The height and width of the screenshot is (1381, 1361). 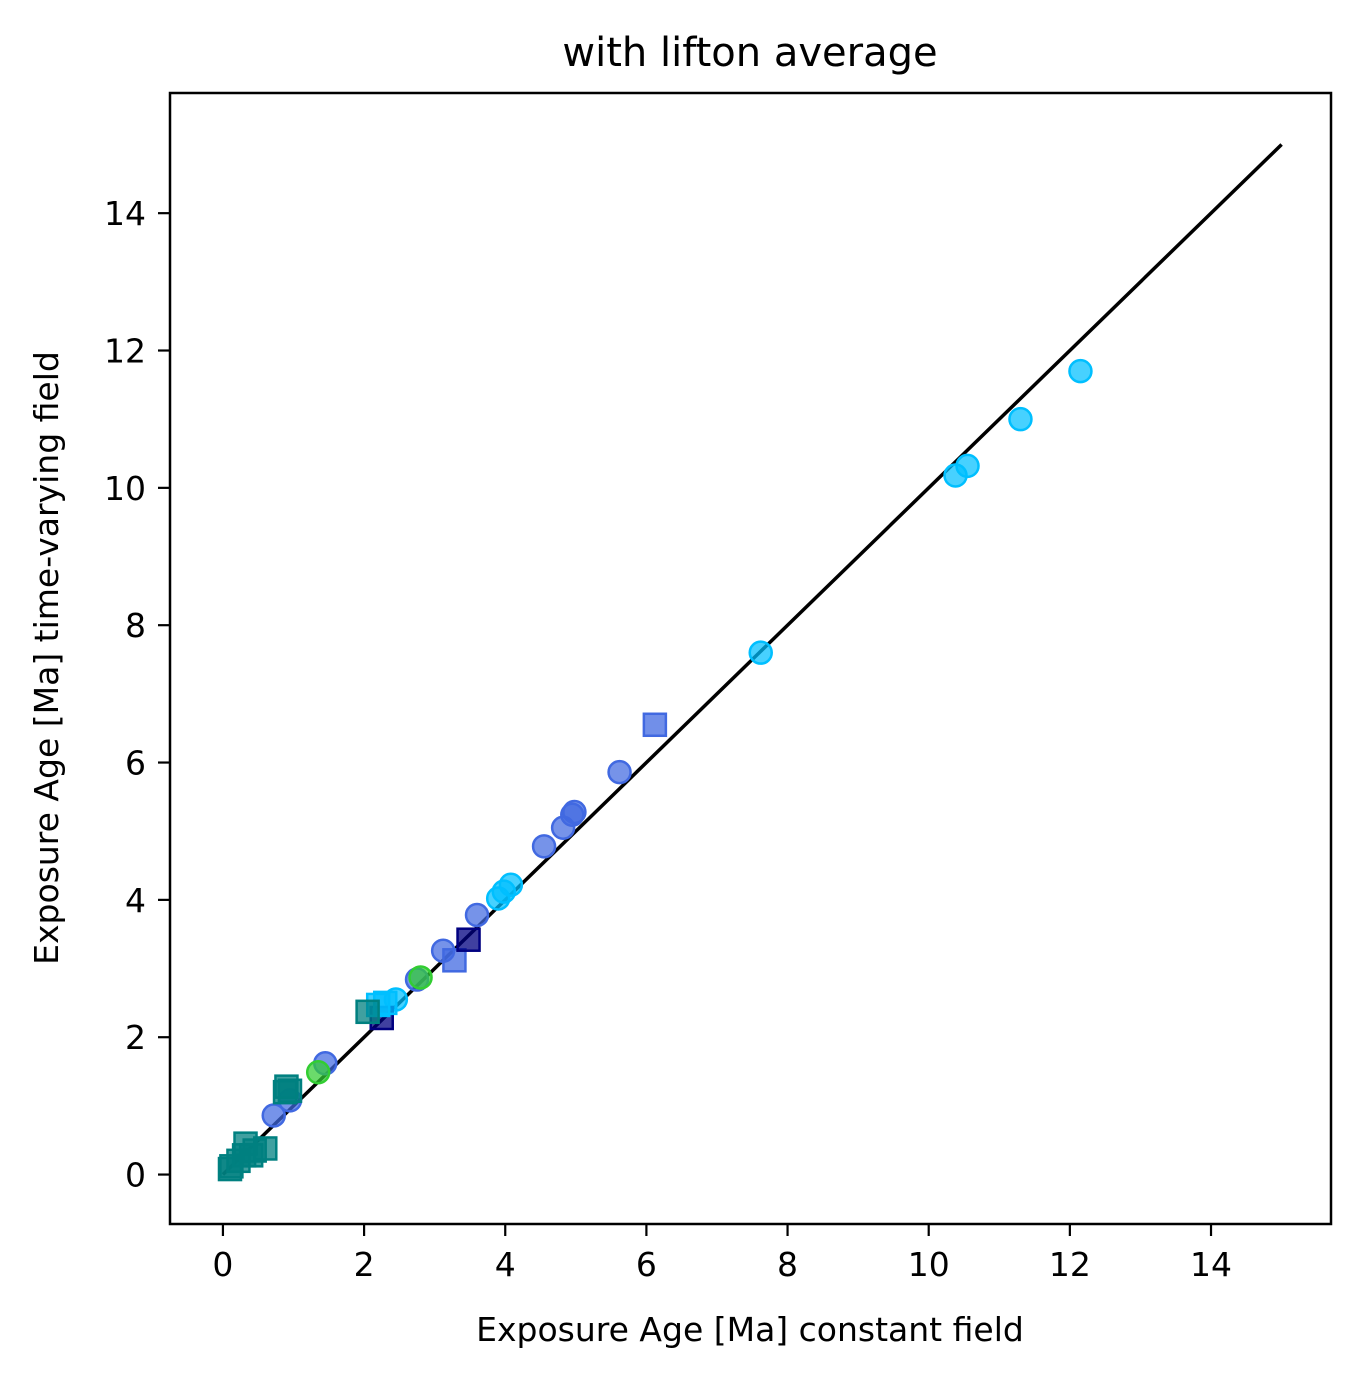 I want to click on y-axis-title: Exposure Age [Ma] time-varying field, so click(x=46, y=658).